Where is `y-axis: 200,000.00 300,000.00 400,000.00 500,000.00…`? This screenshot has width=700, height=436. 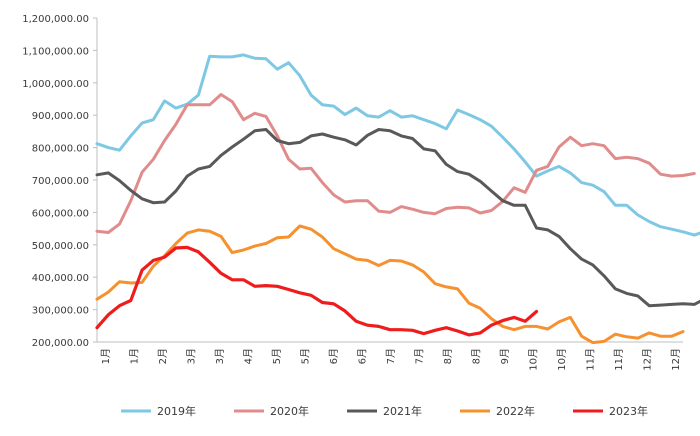
y-axis: 200,000.00 300,000.00 400,000.00 500,000.00… is located at coordinates (60, 181).